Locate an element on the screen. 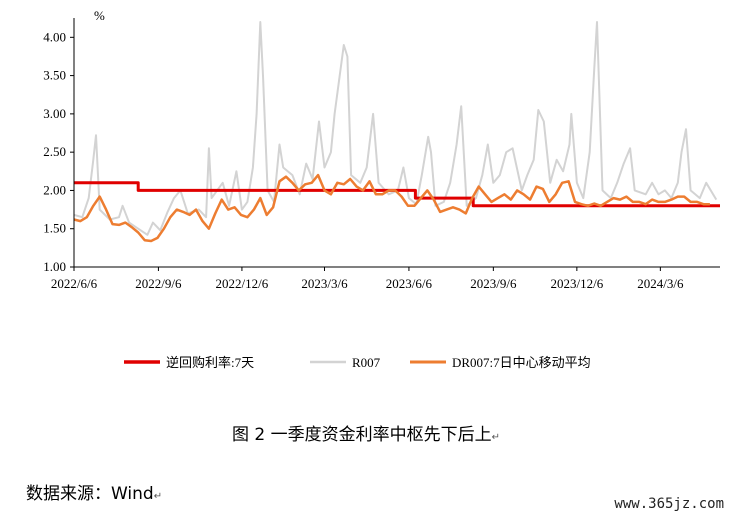 This screenshot has height=523, width=732. legend: 逆回购利率:7天 R007 DR007:7日中心移动平均 is located at coordinates (357, 362).